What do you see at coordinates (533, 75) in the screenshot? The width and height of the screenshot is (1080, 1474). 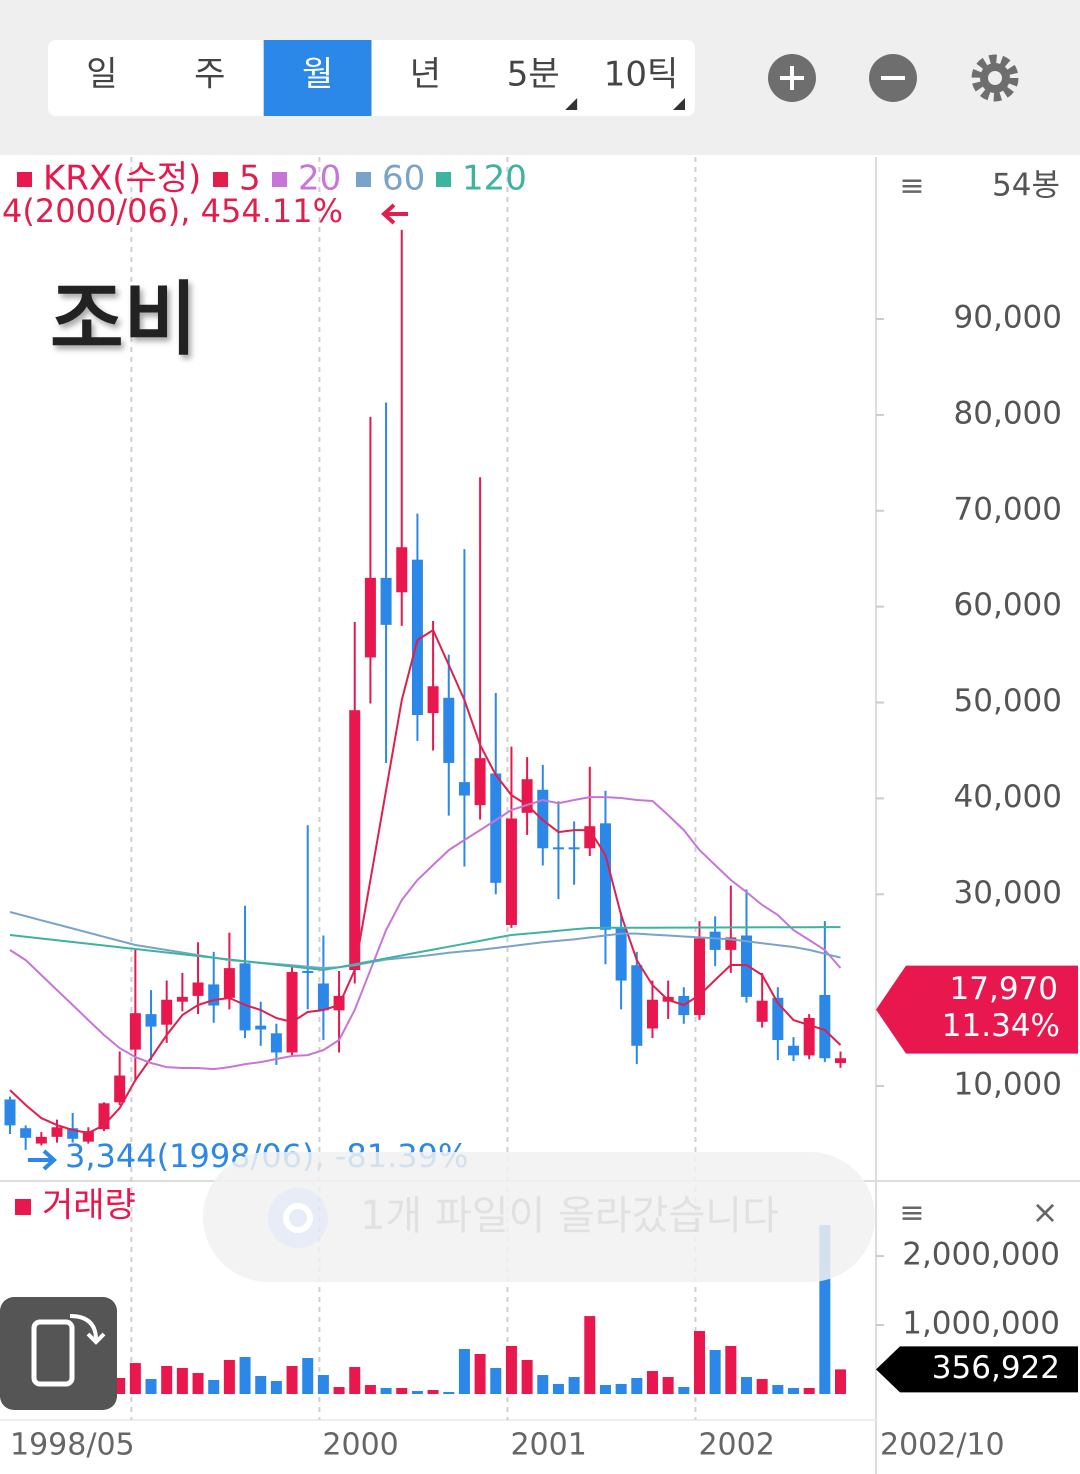 I see `tab: 5분` at bounding box center [533, 75].